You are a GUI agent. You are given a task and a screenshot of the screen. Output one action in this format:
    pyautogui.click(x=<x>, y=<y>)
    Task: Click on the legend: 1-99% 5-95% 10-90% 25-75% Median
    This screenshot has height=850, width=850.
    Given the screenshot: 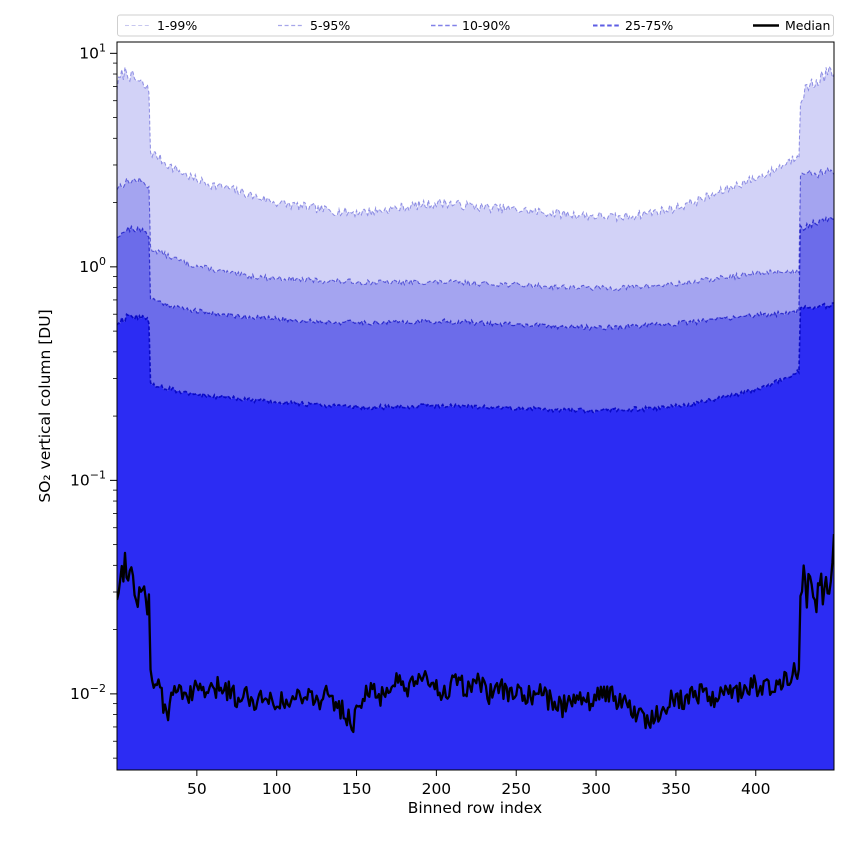 What is the action you would take?
    pyautogui.click(x=475, y=25)
    